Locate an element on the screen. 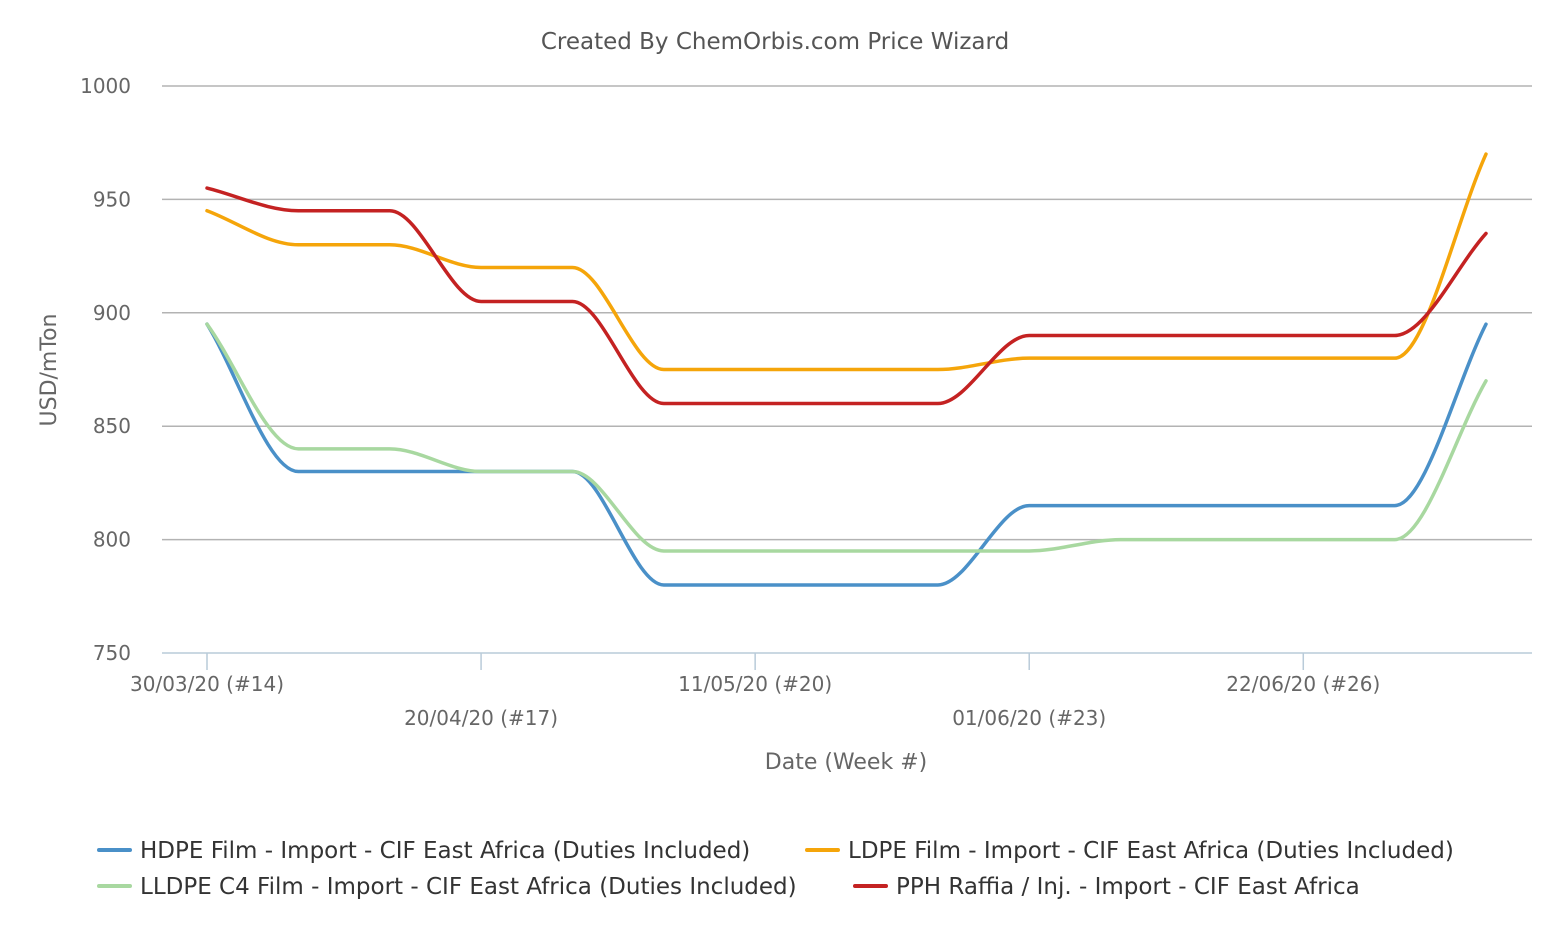 Image resolution: width=1552 pixels, height=930 pixels. y-tick-label: 750 is located at coordinates (112, 653).